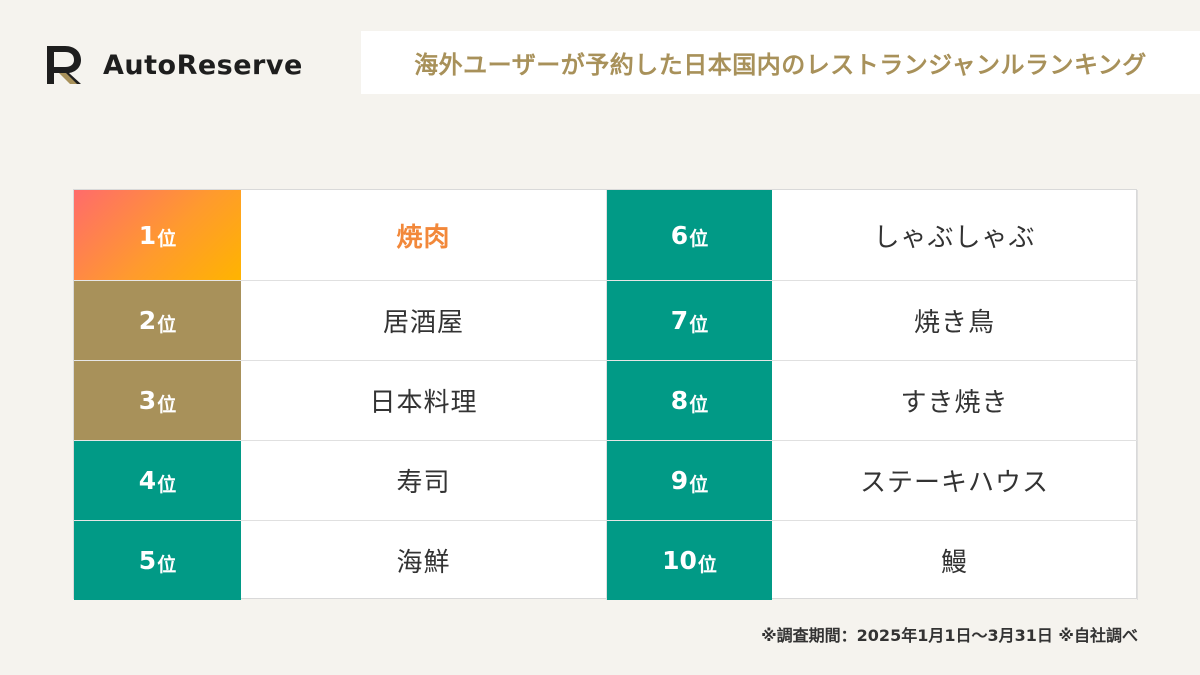  Describe the element at coordinates (424, 560) in the screenshot. I see `genre-cell-5: 海鮮` at that location.